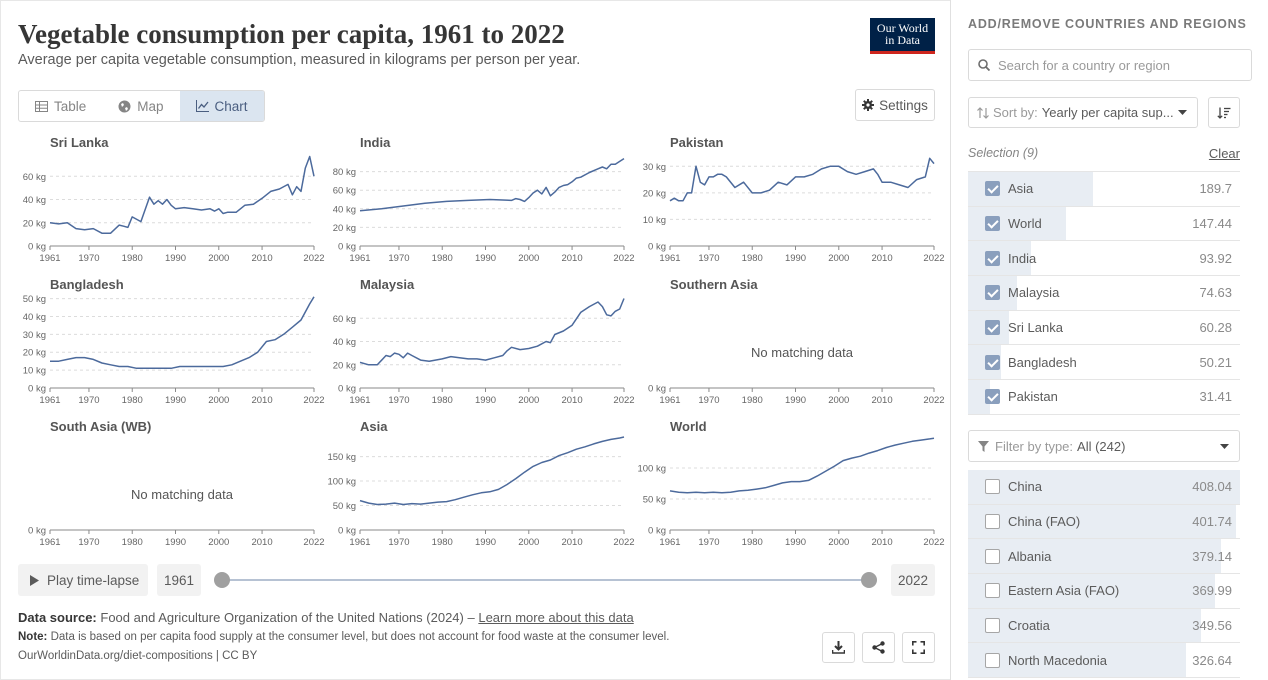 Image resolution: width=1268 pixels, height=680 pixels. What do you see at coordinates (83, 580) in the screenshot?
I see `play-timelapse-button: Play time-lapse` at bounding box center [83, 580].